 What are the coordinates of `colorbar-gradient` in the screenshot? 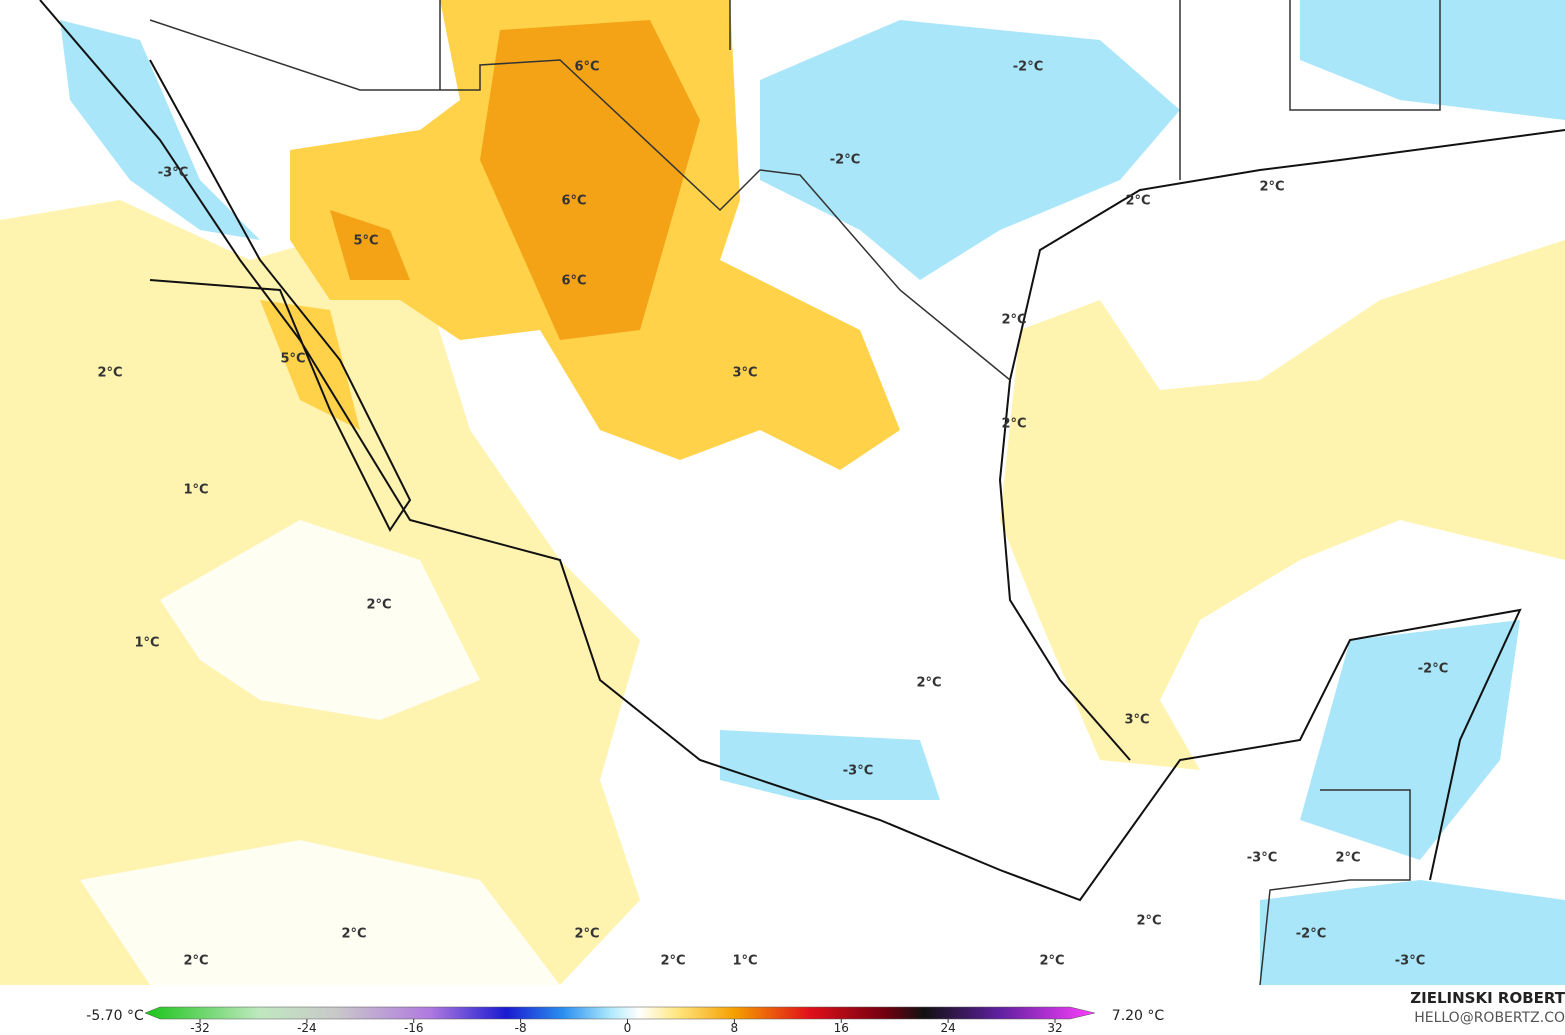 It's located at (620, 1013).